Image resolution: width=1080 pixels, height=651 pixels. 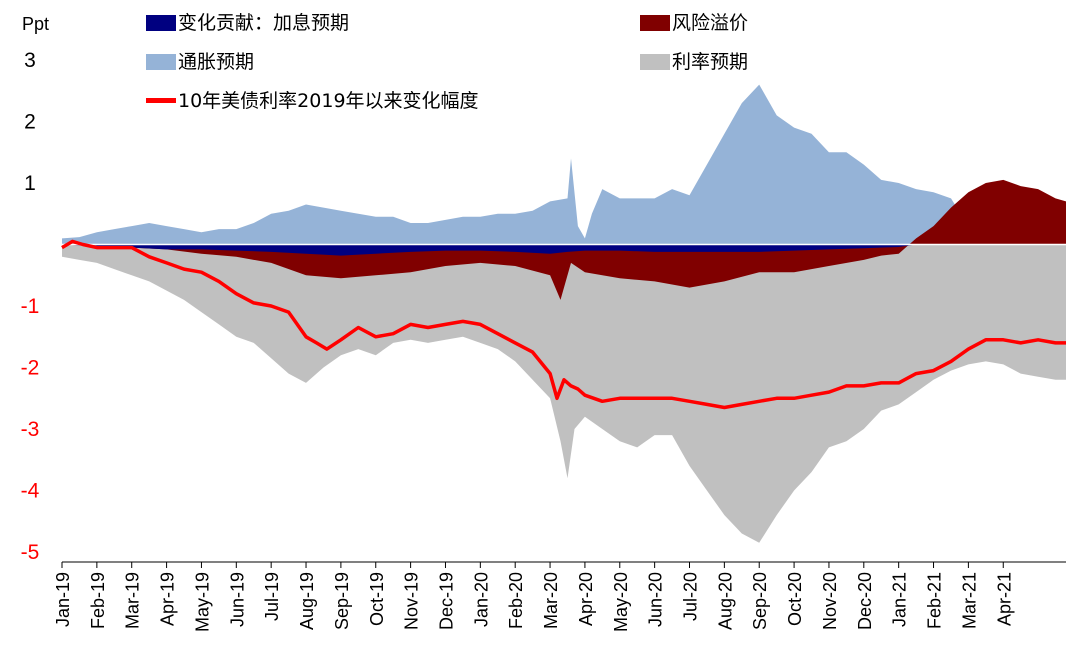 I want to click on area-series-tp, so click(x=564, y=250).